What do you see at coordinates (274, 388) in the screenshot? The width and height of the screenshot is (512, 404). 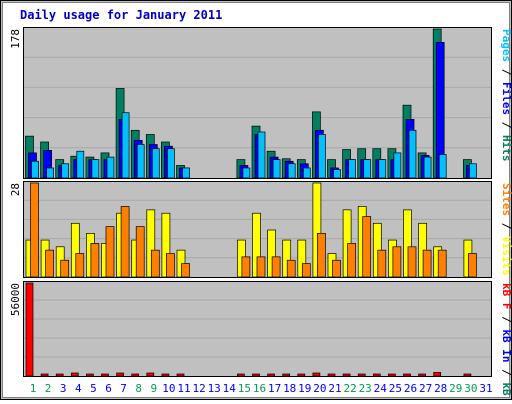 I see `day-label: 17` at bounding box center [274, 388].